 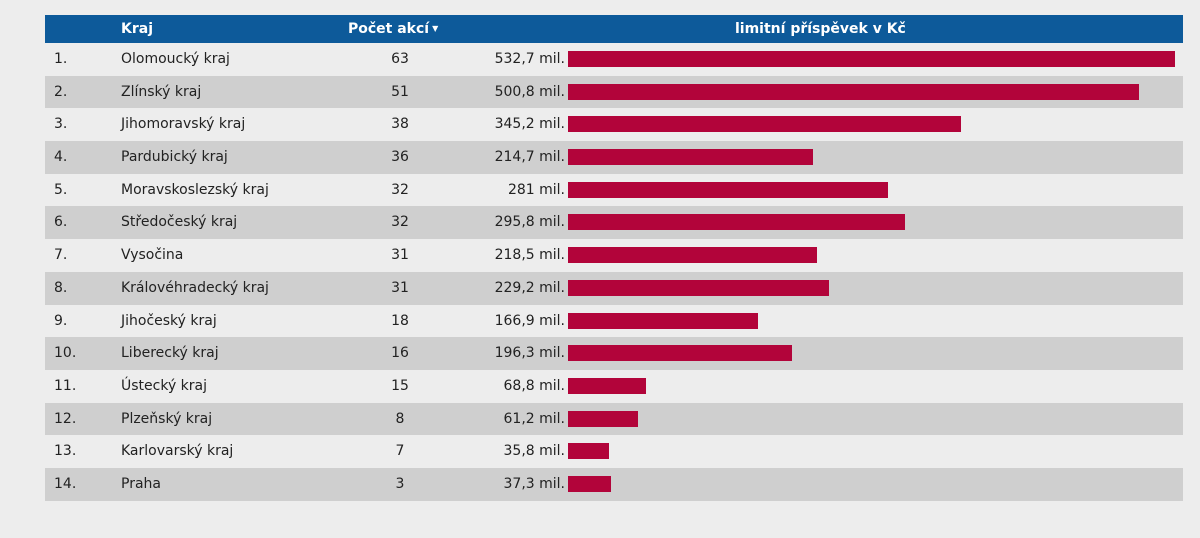 I want to click on value-label: 500,8 mil., so click(x=529, y=91).